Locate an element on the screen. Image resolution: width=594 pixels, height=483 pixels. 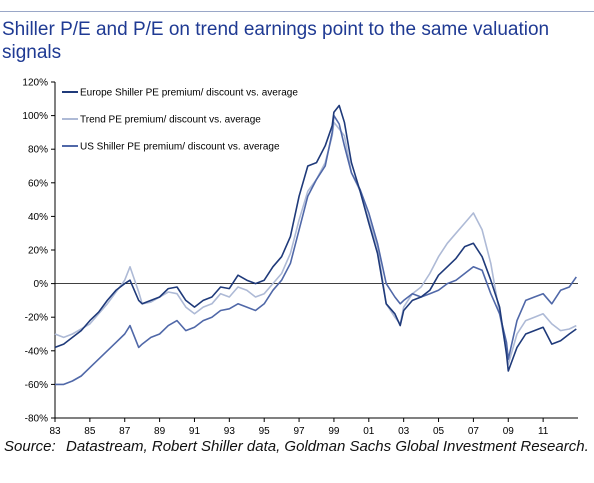
y-tick-label: 80% is located at coordinates (38, 150).